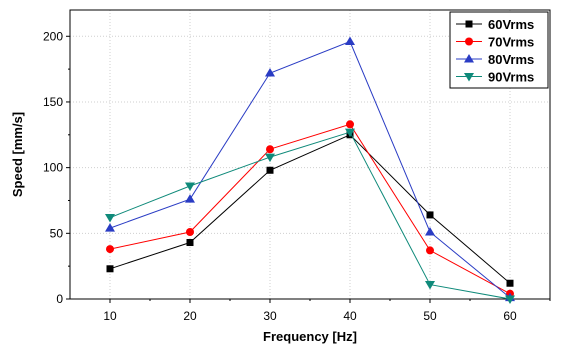 The height and width of the screenshot is (347, 565). What do you see at coordinates (511, 59) in the screenshot?
I see `legend-label: 80Vrms` at bounding box center [511, 59].